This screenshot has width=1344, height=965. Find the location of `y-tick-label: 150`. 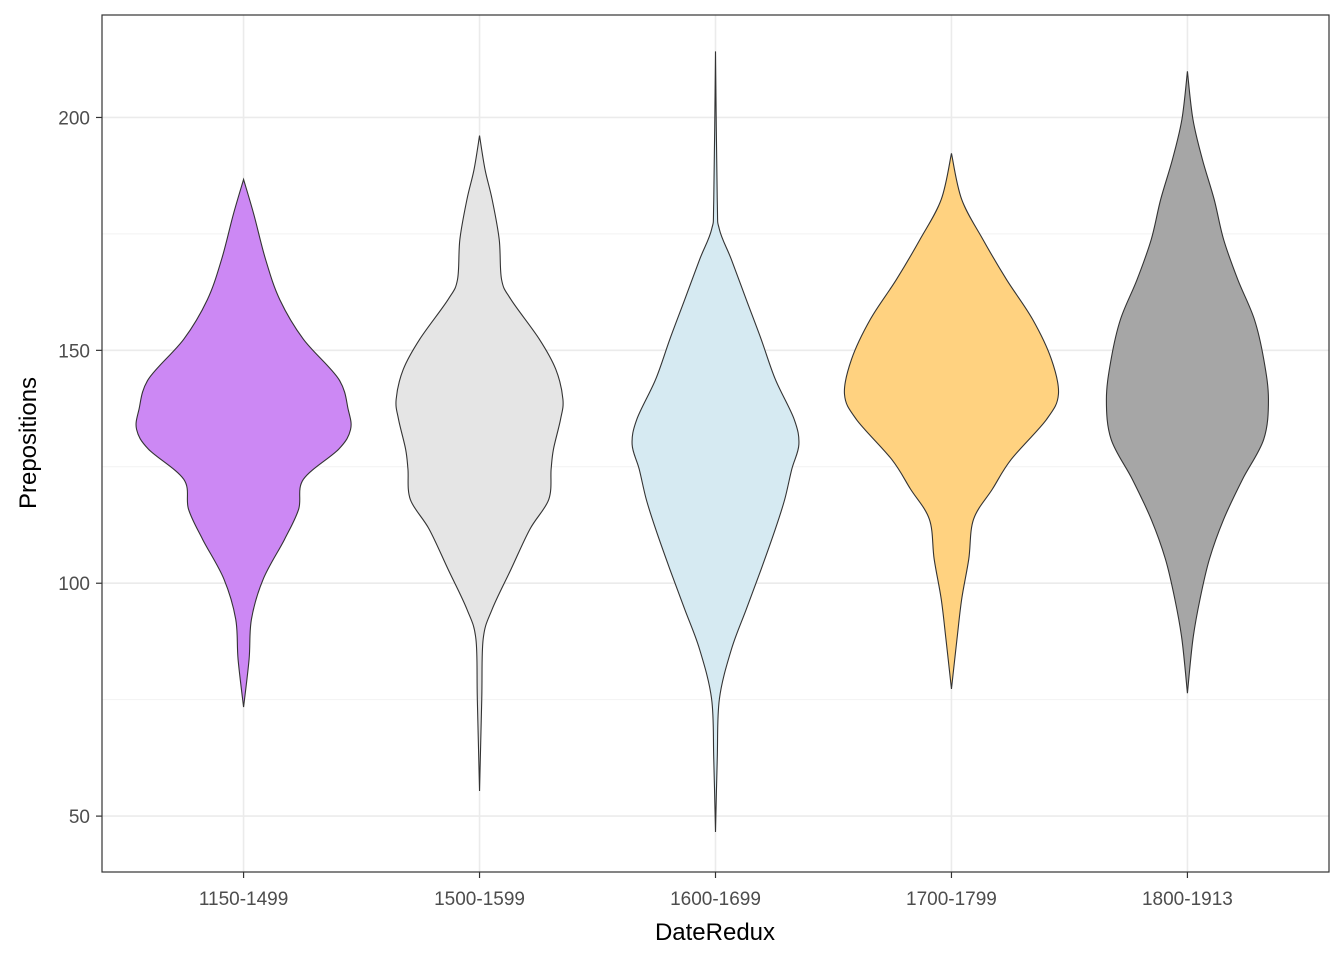

y-tick-label: 150 is located at coordinates (74, 351).